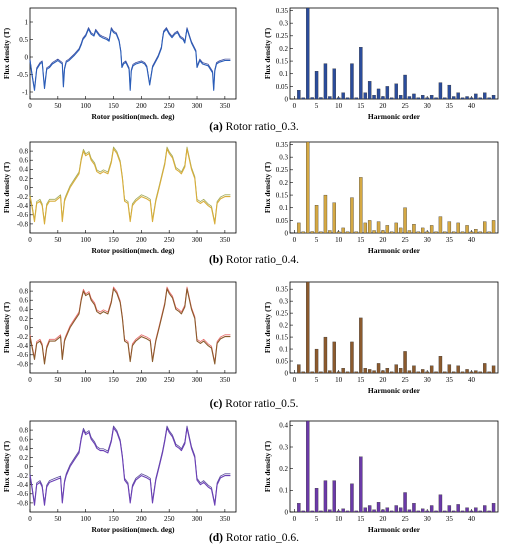  Describe the element at coordinates (6, 466) in the screenshot. I see `chart-d-line-ylabel: Flux density (T)` at that location.